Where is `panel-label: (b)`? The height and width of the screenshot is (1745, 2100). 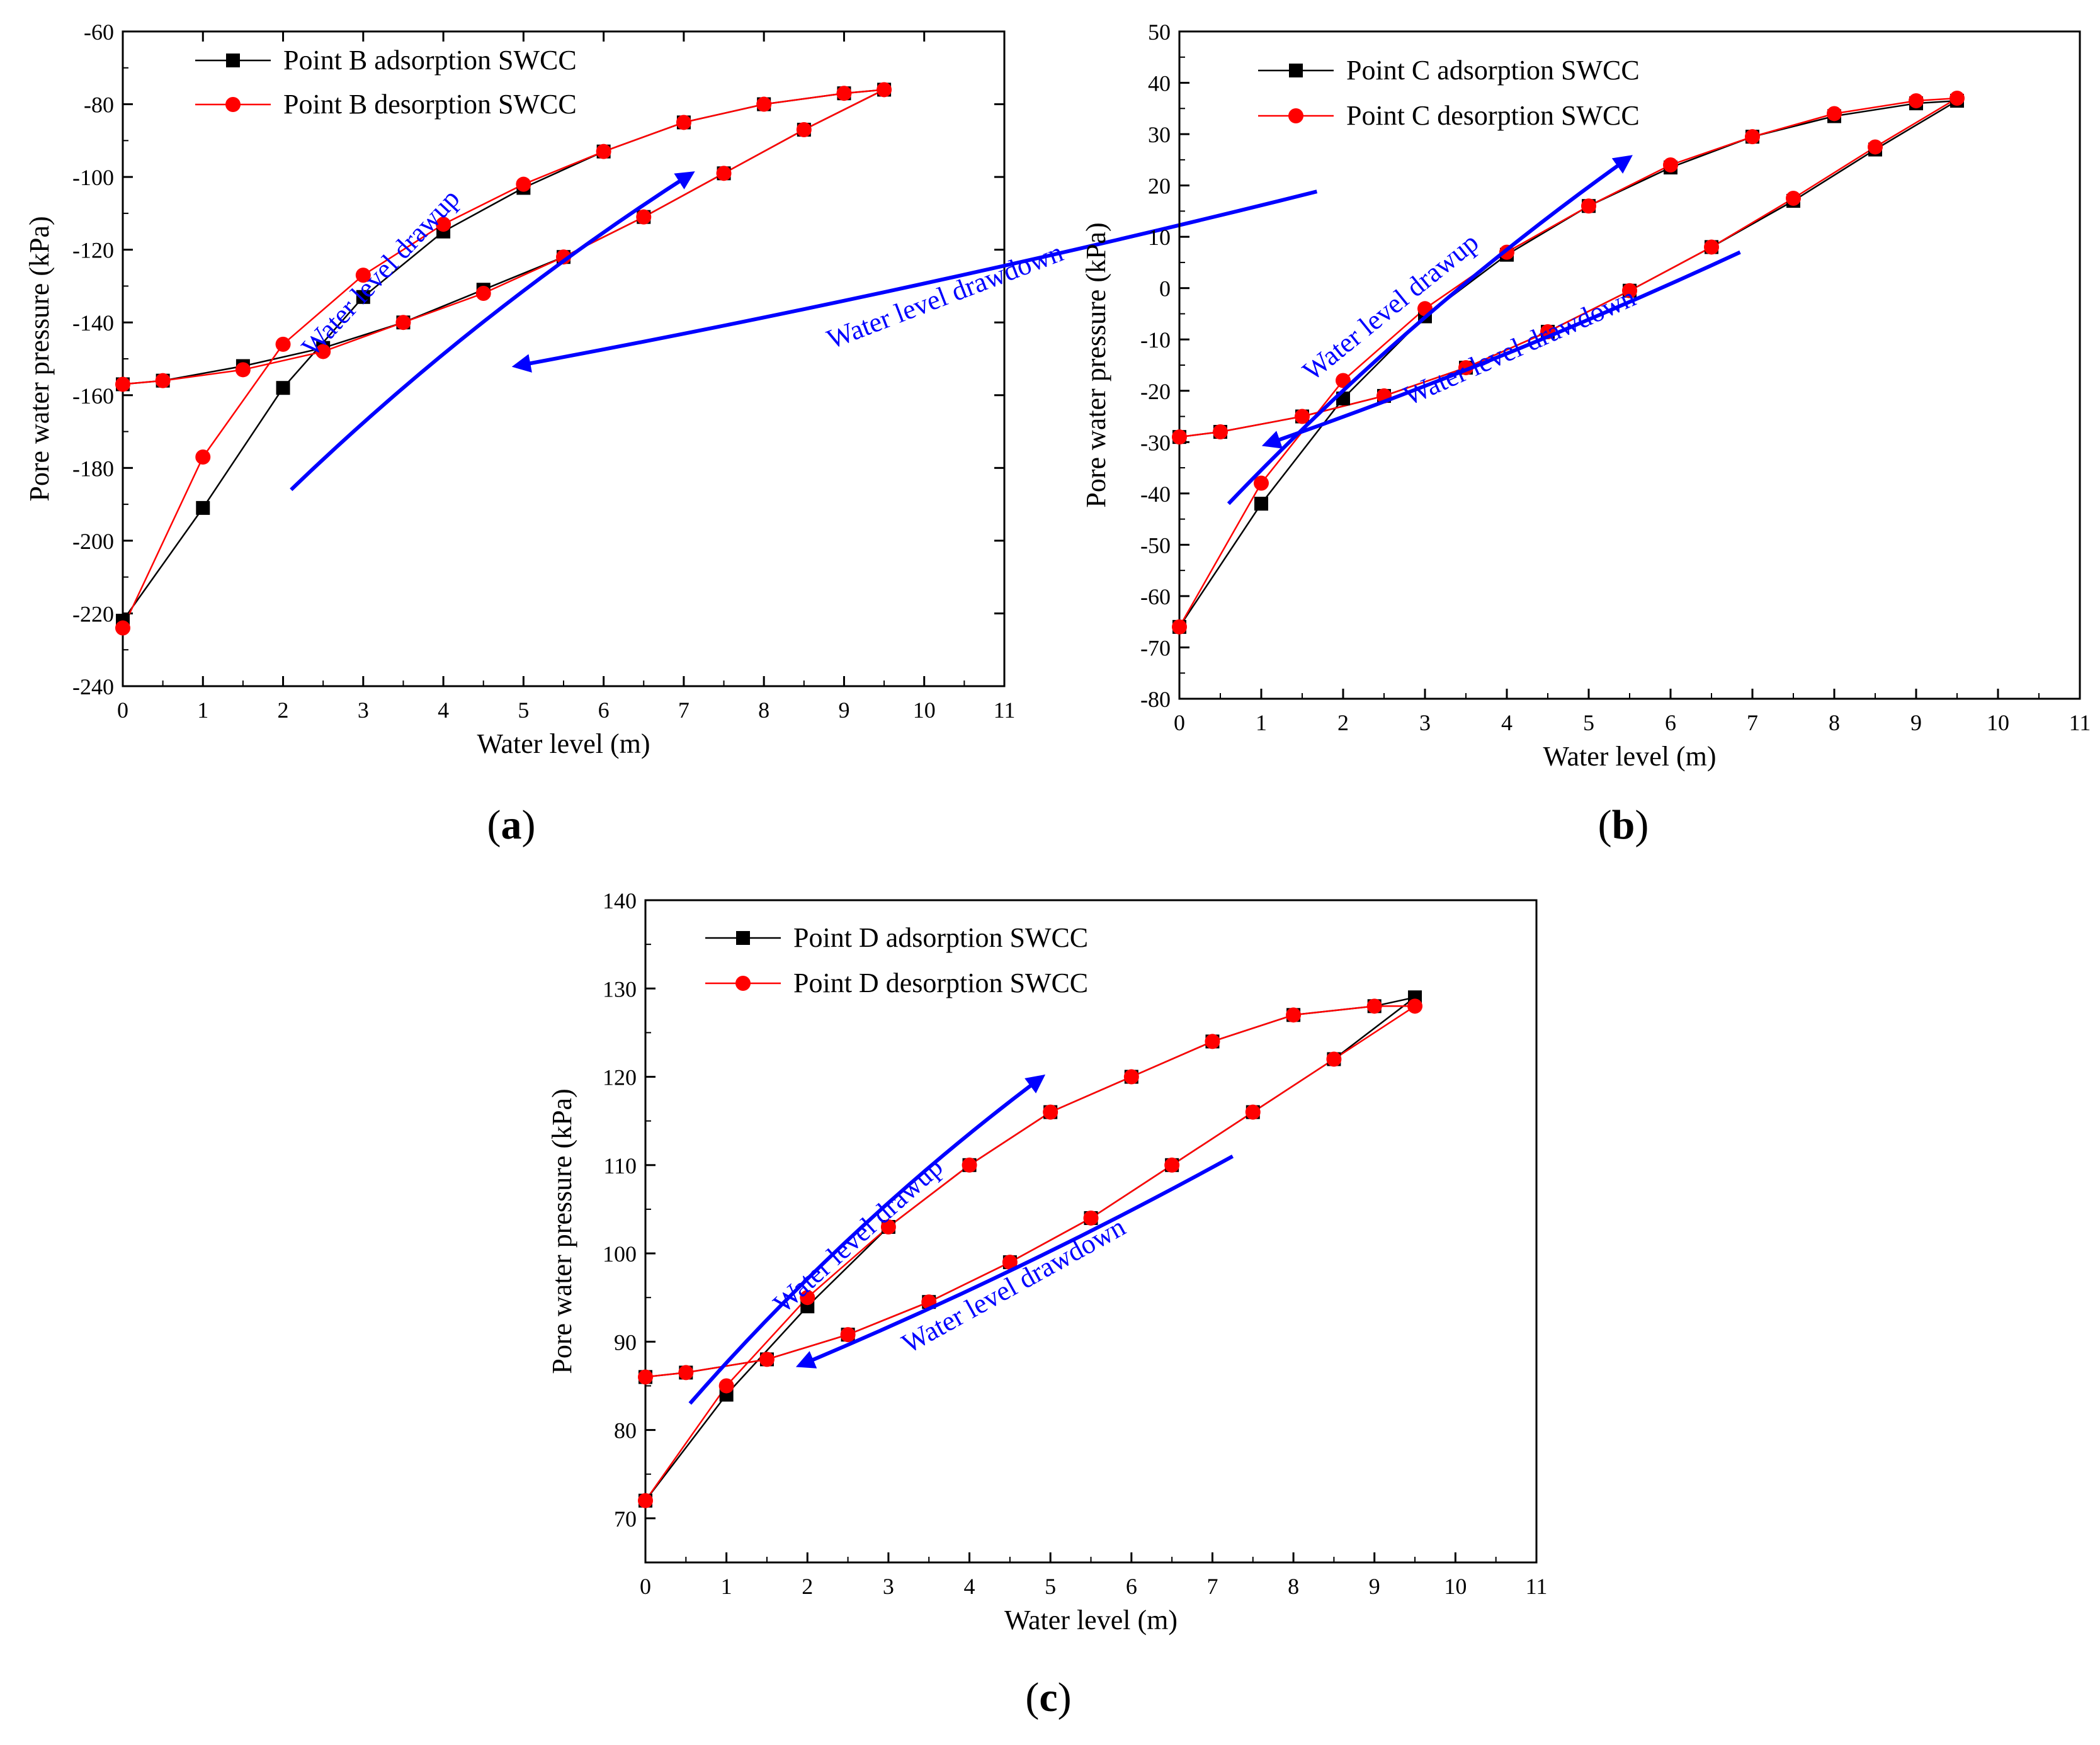 panel-label: (b) is located at coordinates (1623, 825).